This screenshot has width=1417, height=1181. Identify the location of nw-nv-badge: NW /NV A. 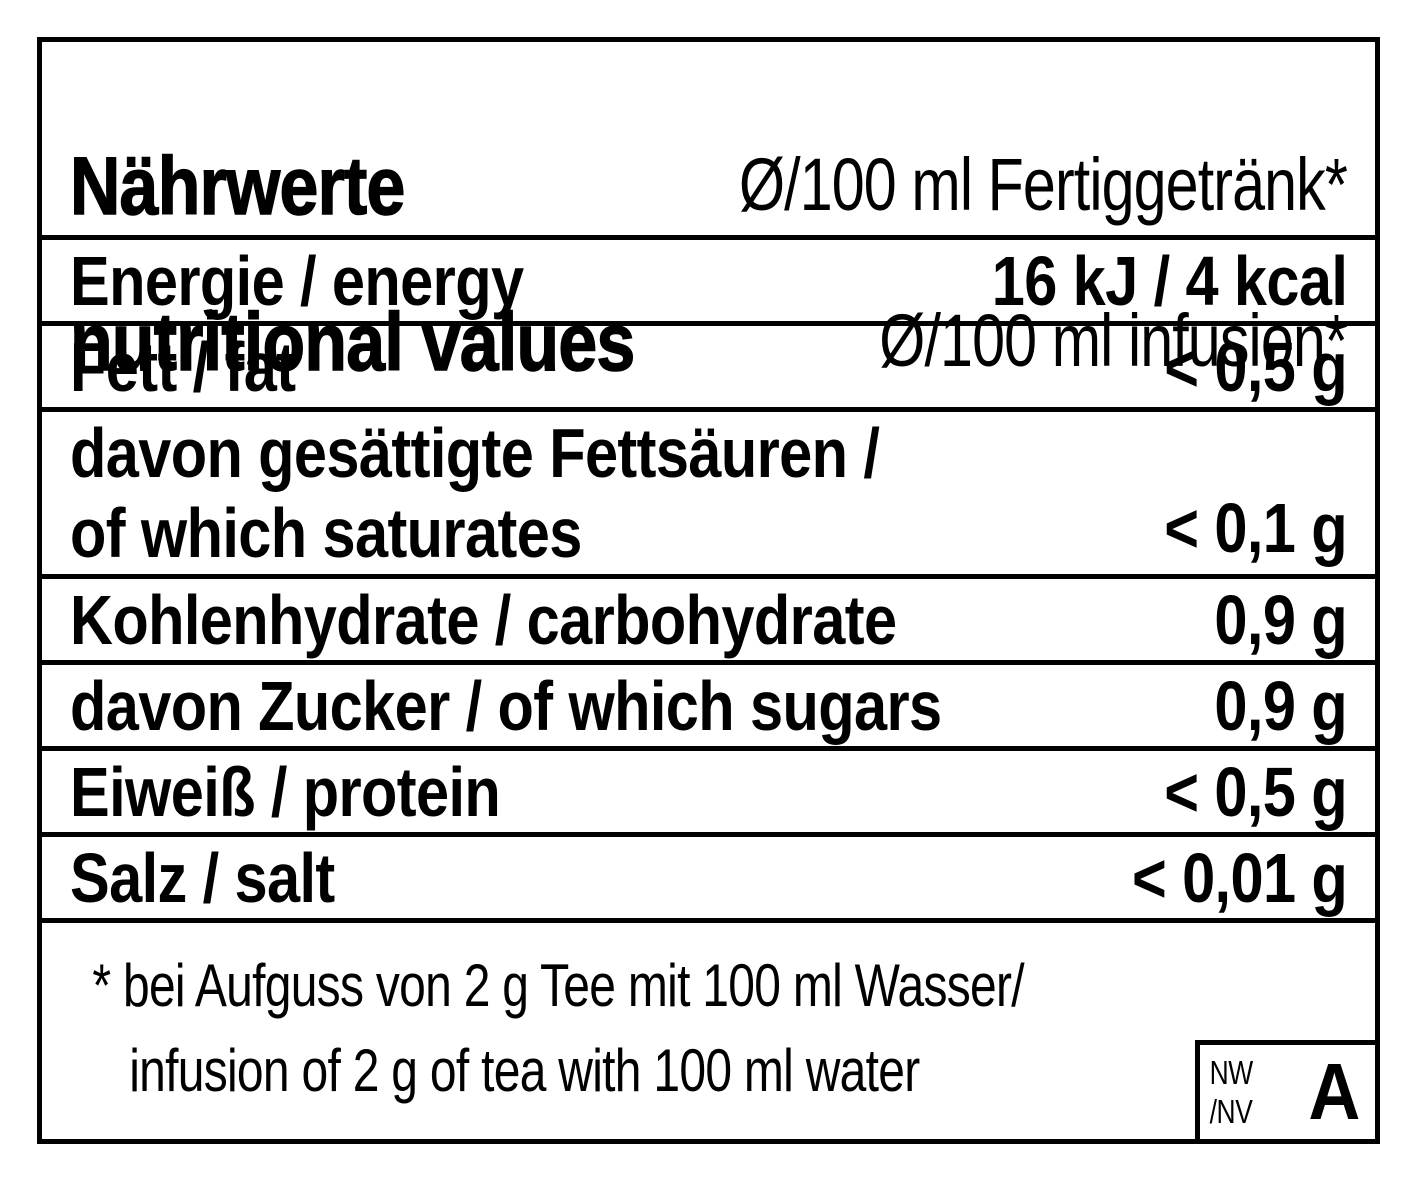
(1285, 1089).